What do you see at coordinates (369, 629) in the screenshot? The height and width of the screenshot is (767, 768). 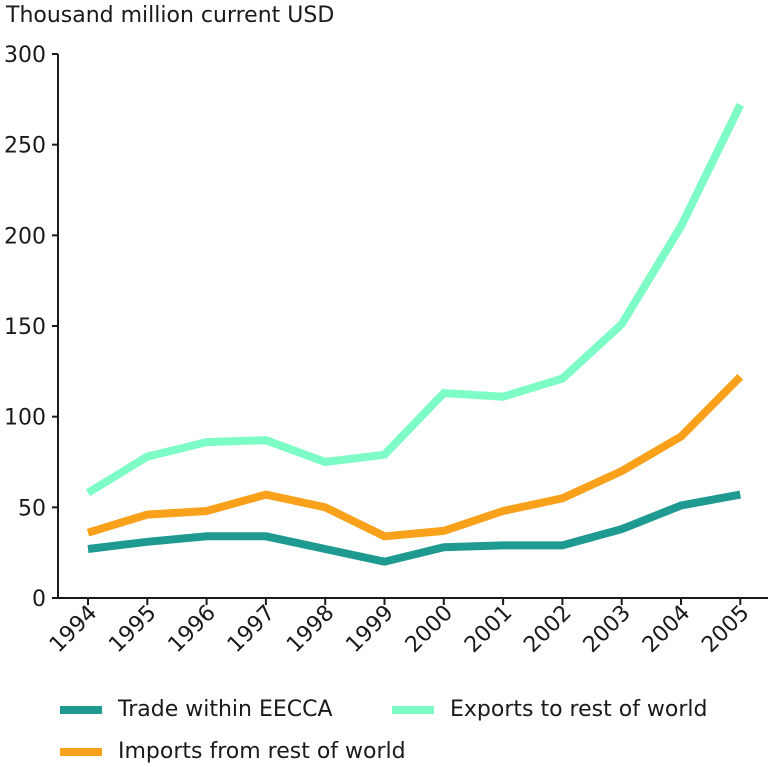 I see `x-tick-label-1999: 1999` at bounding box center [369, 629].